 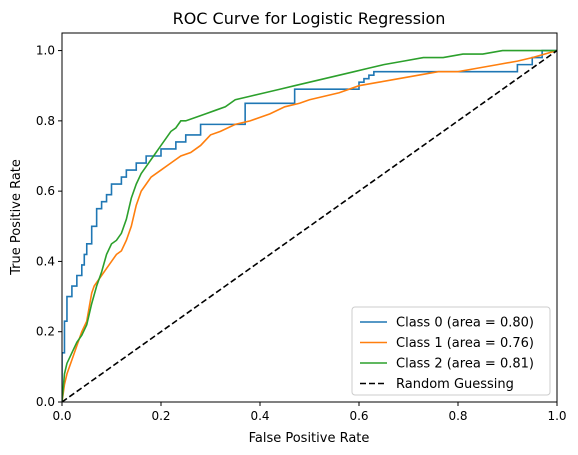 I want to click on legend-box, so click(x=451, y=351).